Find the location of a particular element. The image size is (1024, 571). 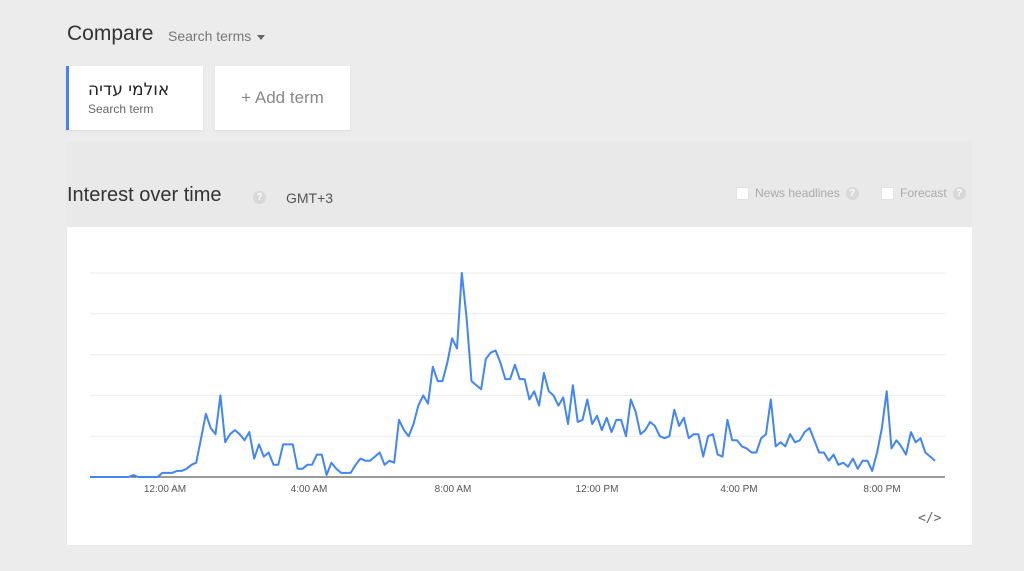

news-headlines-label: News headlines is located at coordinates (797, 193).